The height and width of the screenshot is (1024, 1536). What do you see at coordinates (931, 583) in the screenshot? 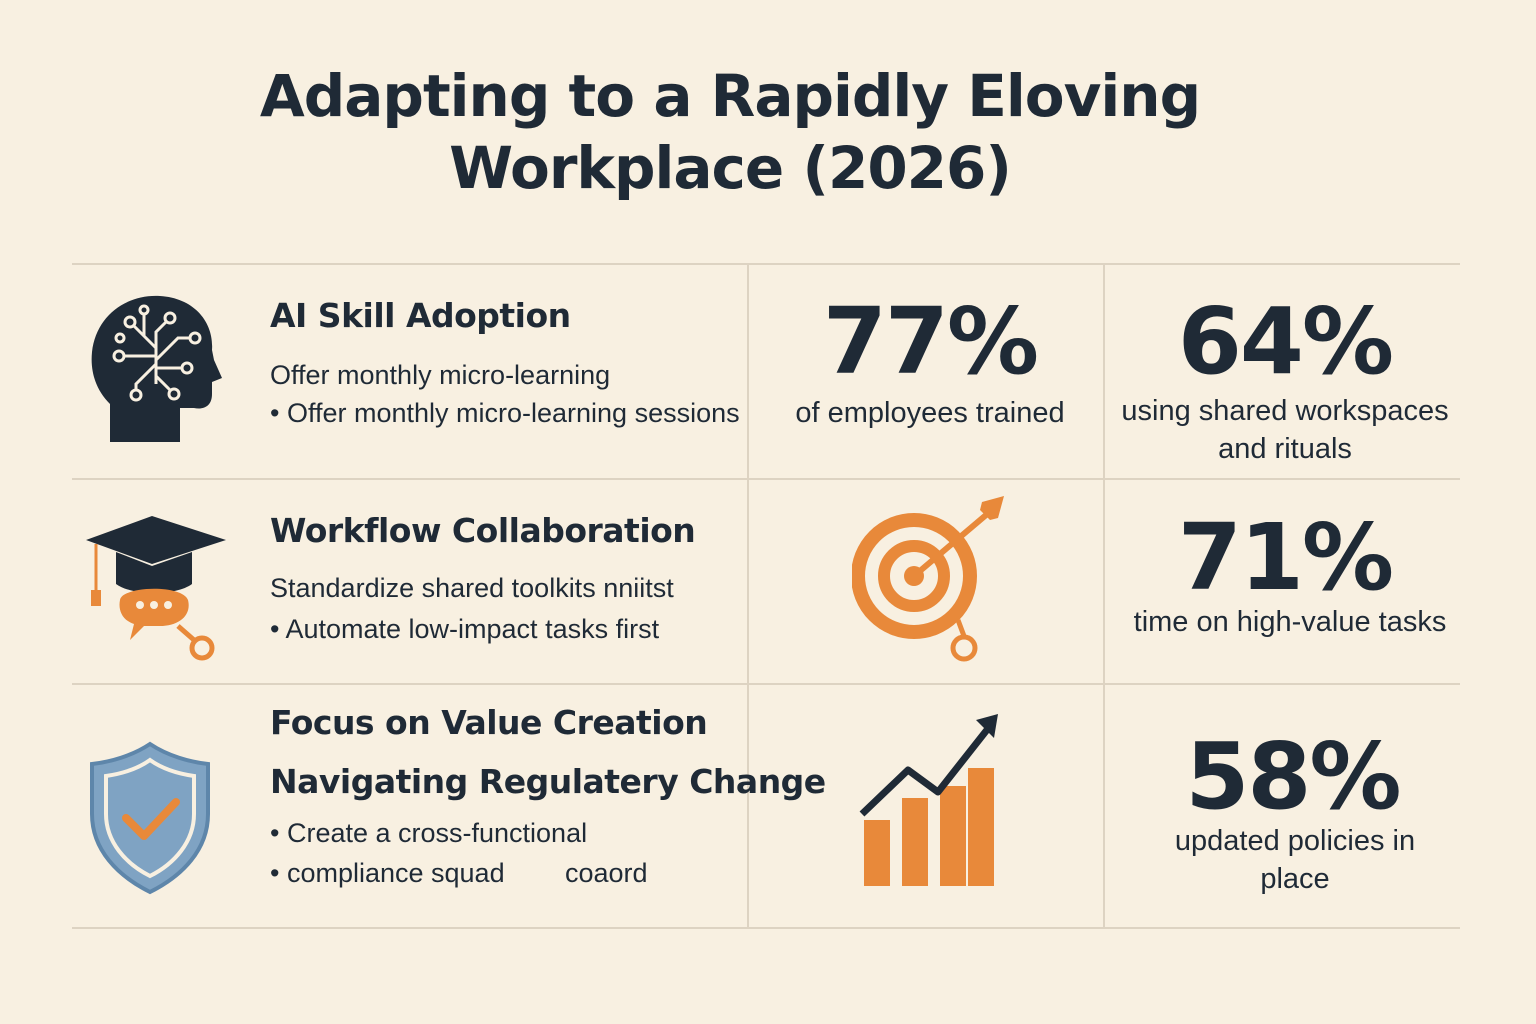
I see `target-icon` at bounding box center [931, 583].